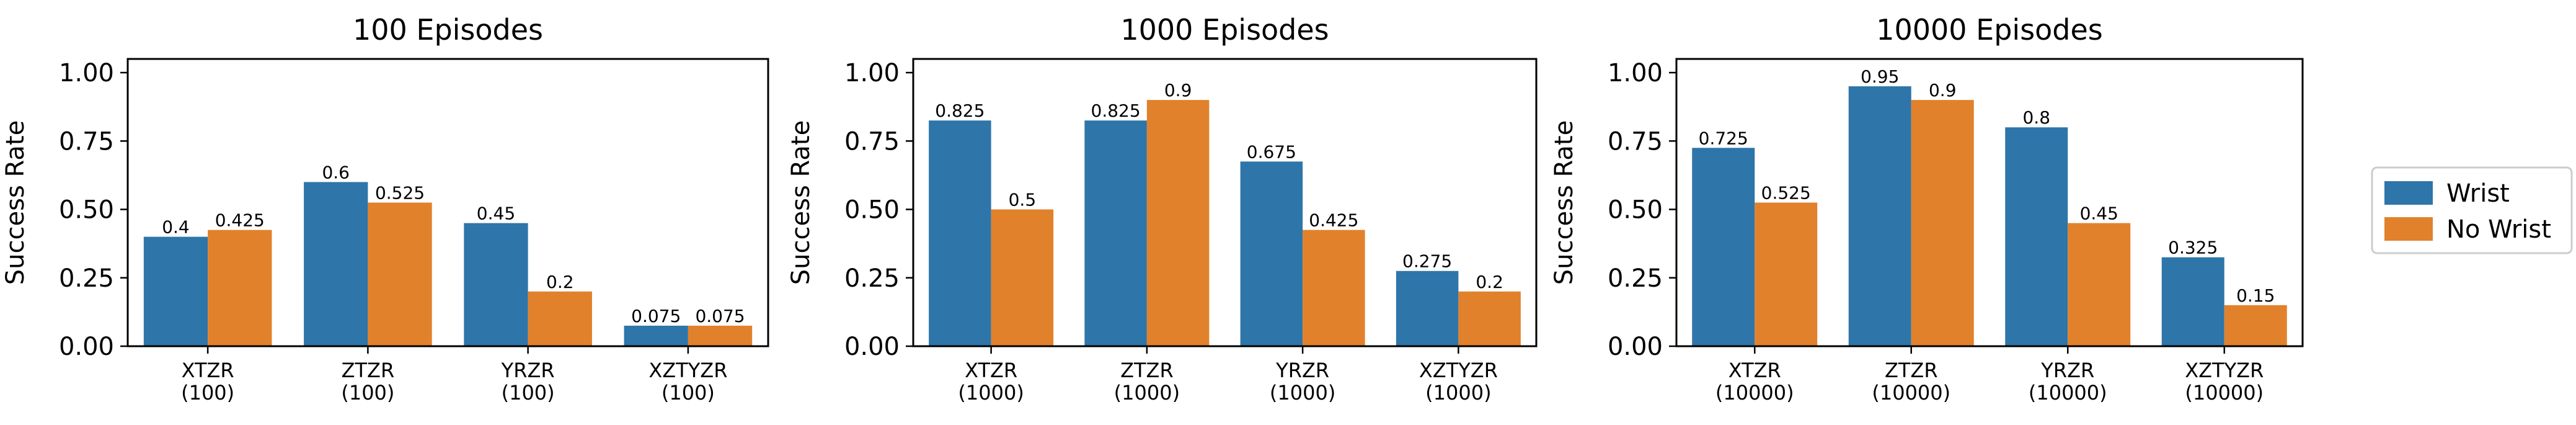 The width and height of the screenshot is (2576, 425). I want to click on data-label: 0.4, so click(176, 227).